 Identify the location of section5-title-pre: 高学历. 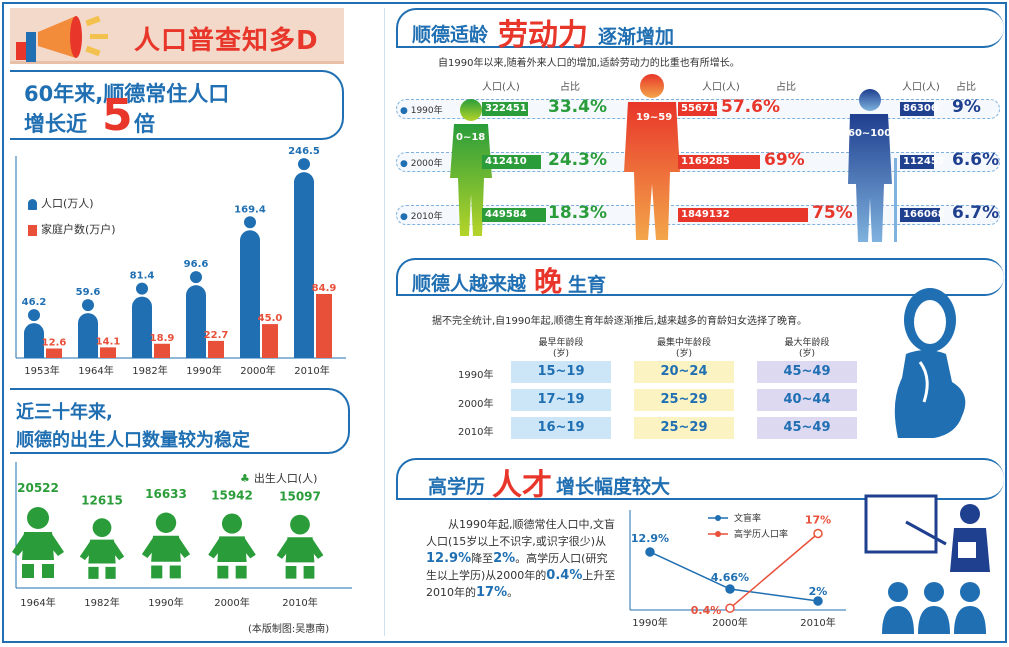
(457, 487).